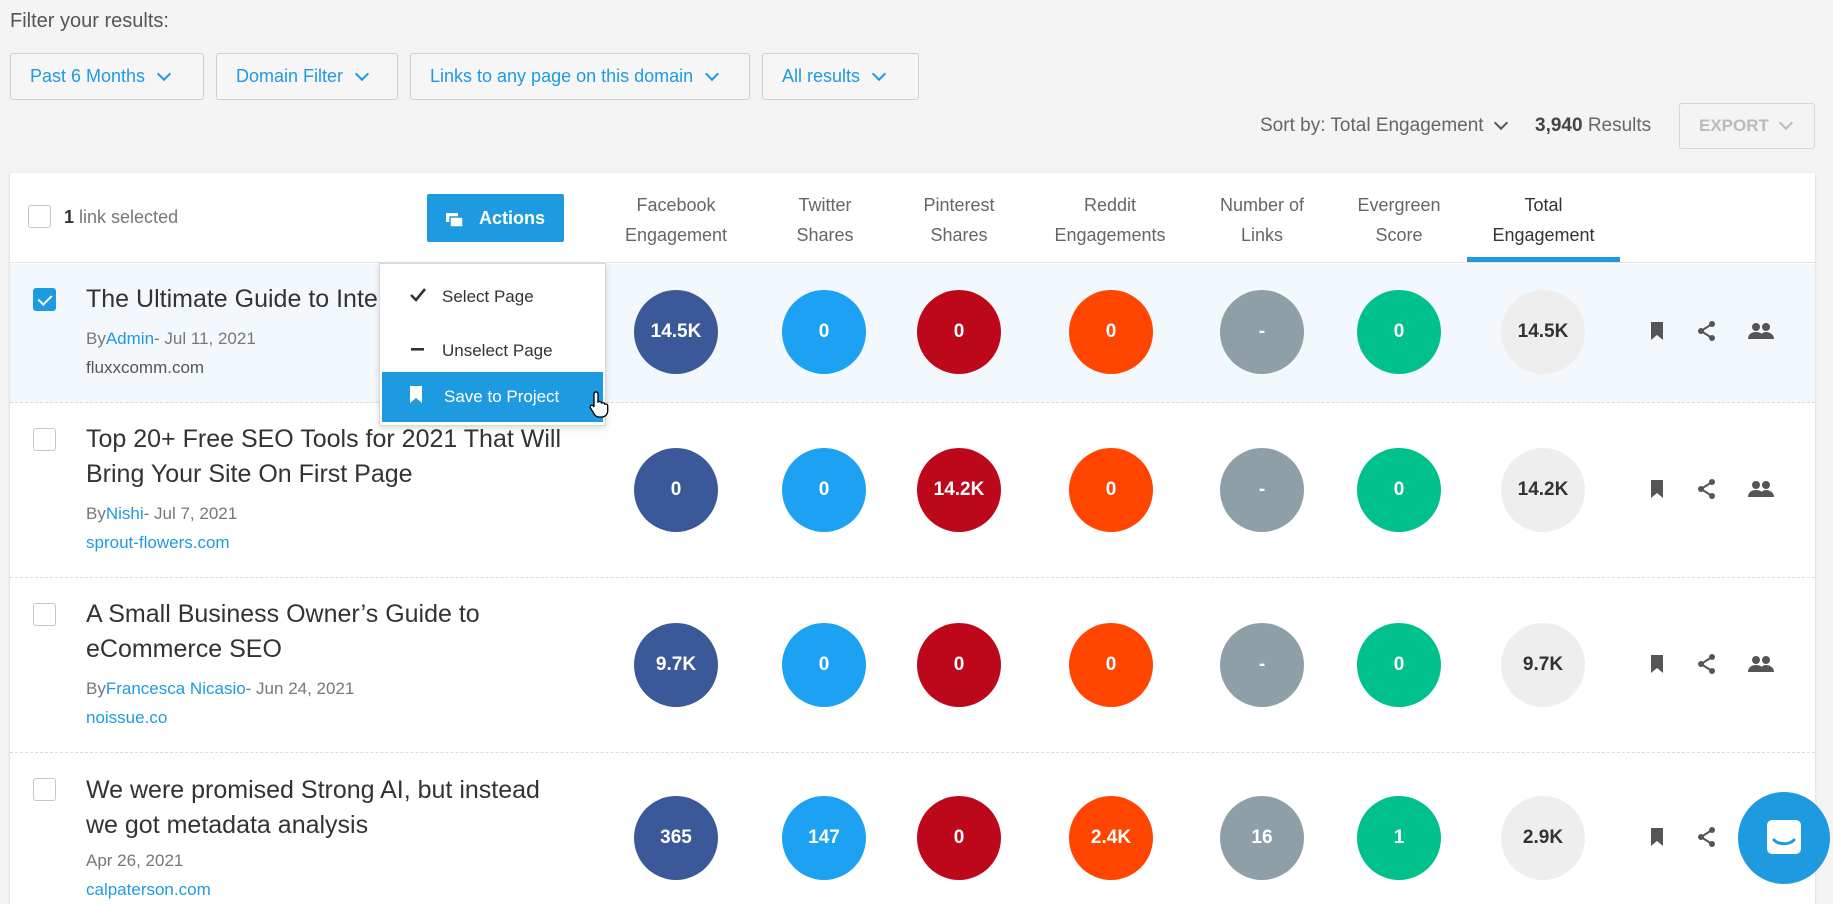  Describe the element at coordinates (1110, 220) in the screenshot. I see `column-reddit: Reddit Engagements` at that location.